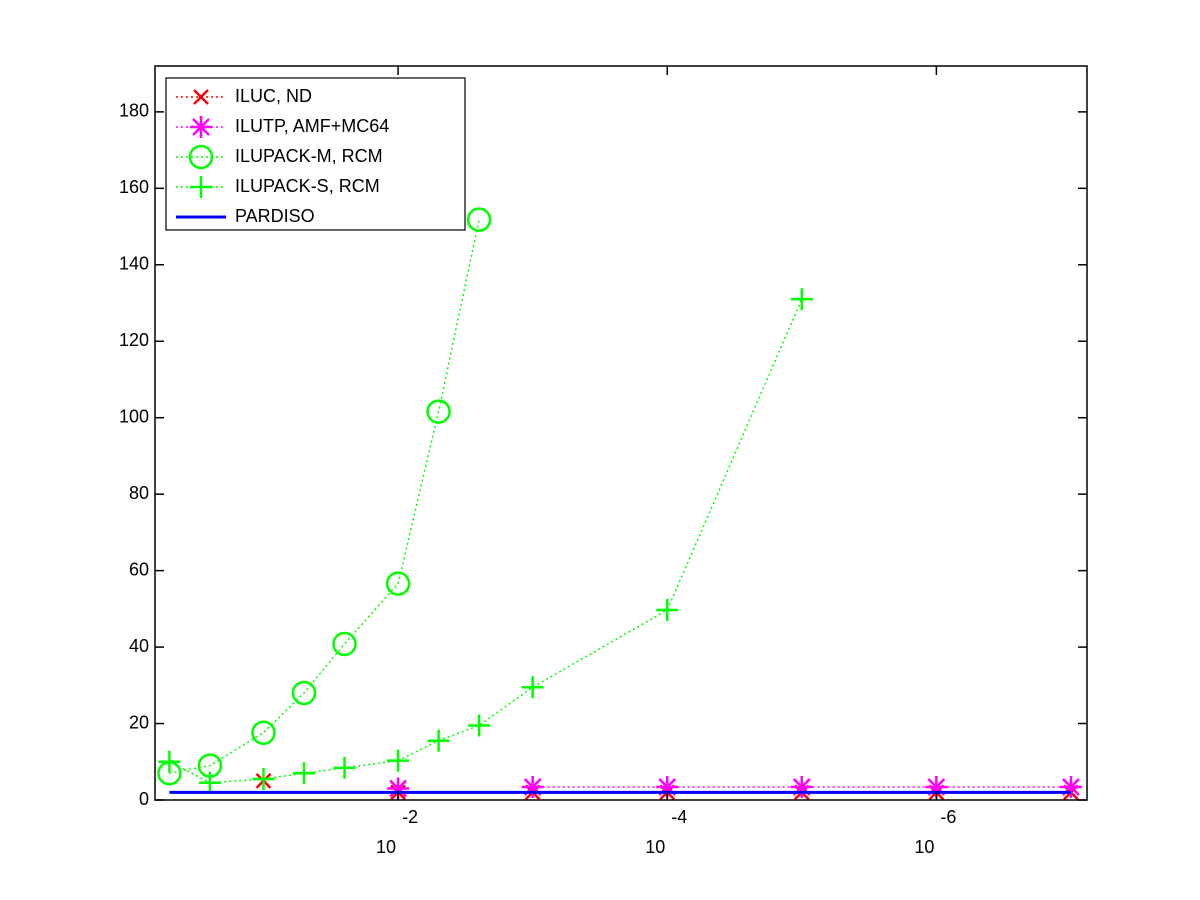 Image resolution: width=1200 pixels, height=900 pixels. What do you see at coordinates (410, 817) in the screenshot?
I see `x-tick-exponent: -2` at bounding box center [410, 817].